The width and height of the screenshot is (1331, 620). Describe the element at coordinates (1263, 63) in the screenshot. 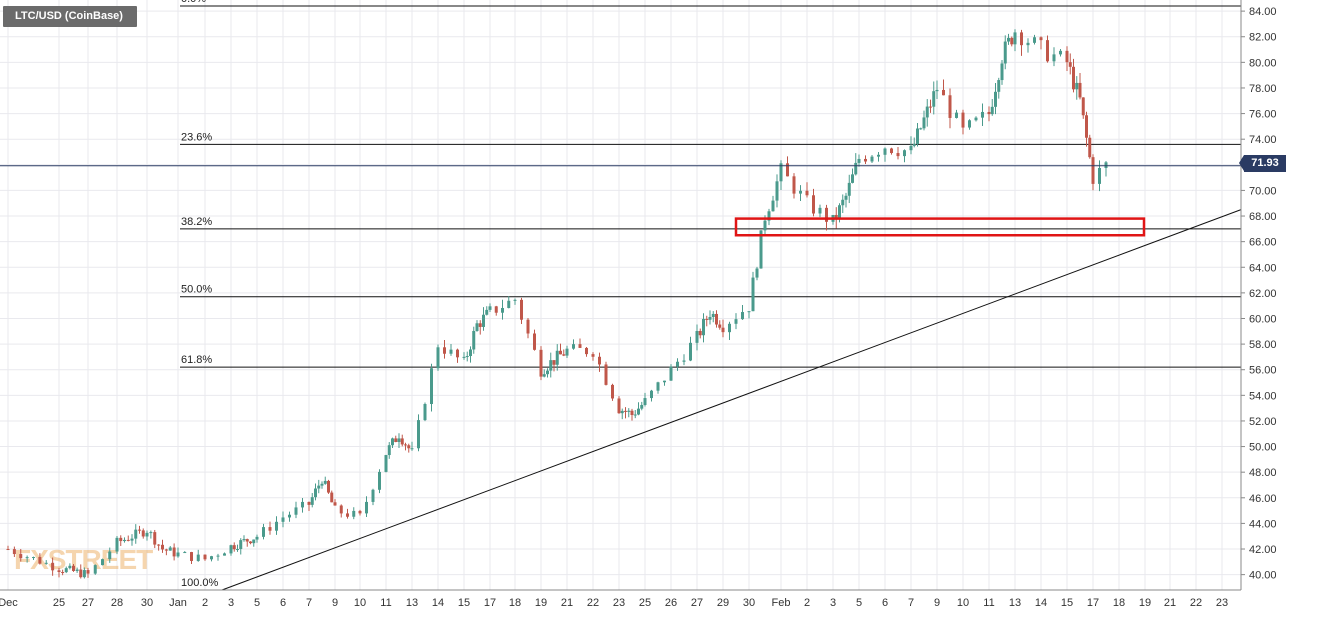

I see `y-tick-label: 80.00` at that location.